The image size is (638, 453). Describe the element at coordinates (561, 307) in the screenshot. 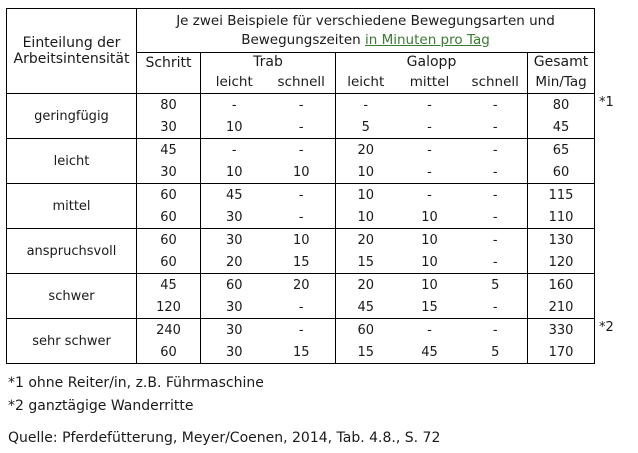

I see `table-cell: 210` at that location.